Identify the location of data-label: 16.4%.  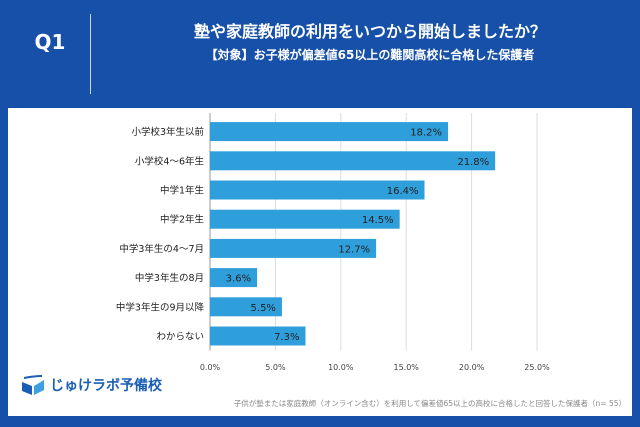
(403, 191).